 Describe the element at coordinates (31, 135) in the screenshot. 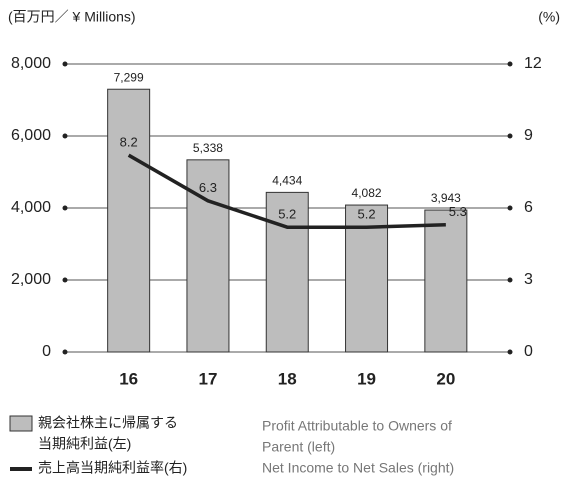

I see `y-tick-label: 6,000` at that location.